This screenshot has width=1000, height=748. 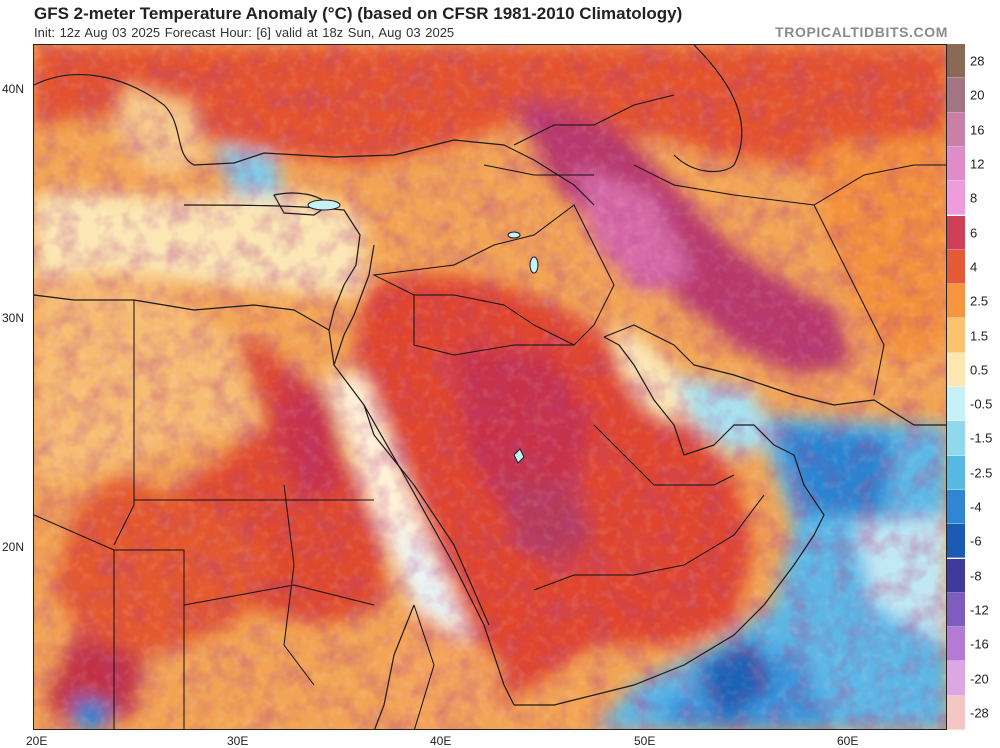 I want to click on colorbar-label: 0.5, so click(x=979, y=370).